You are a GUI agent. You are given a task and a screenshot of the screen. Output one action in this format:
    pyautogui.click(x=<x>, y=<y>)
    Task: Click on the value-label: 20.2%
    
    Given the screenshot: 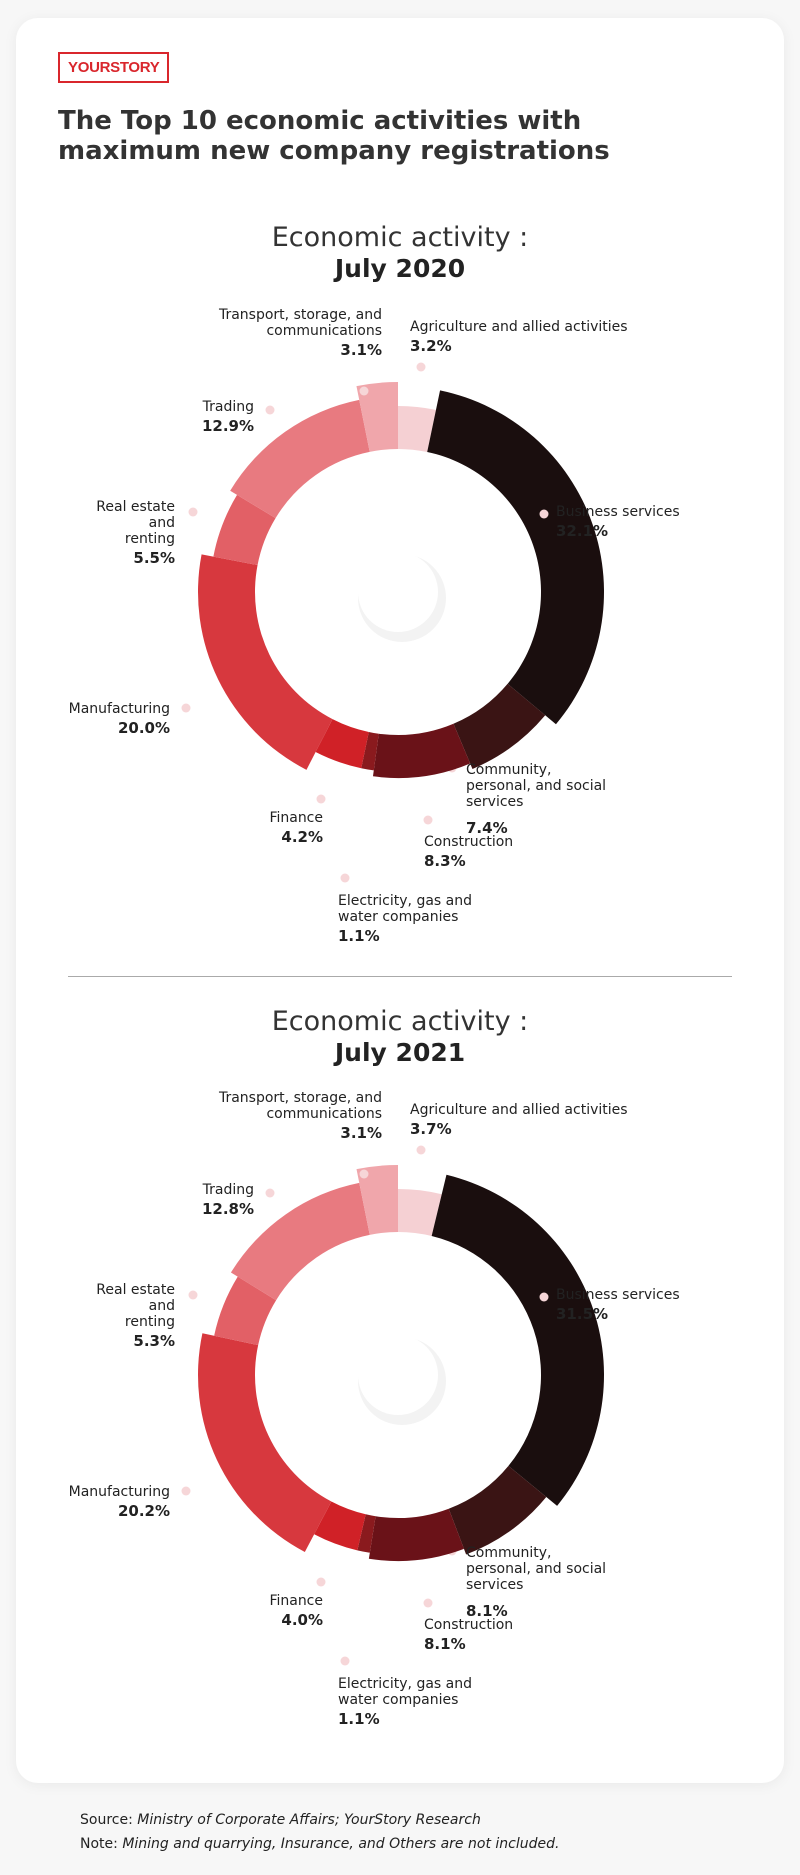 What is the action you would take?
    pyautogui.click(x=143, y=1511)
    